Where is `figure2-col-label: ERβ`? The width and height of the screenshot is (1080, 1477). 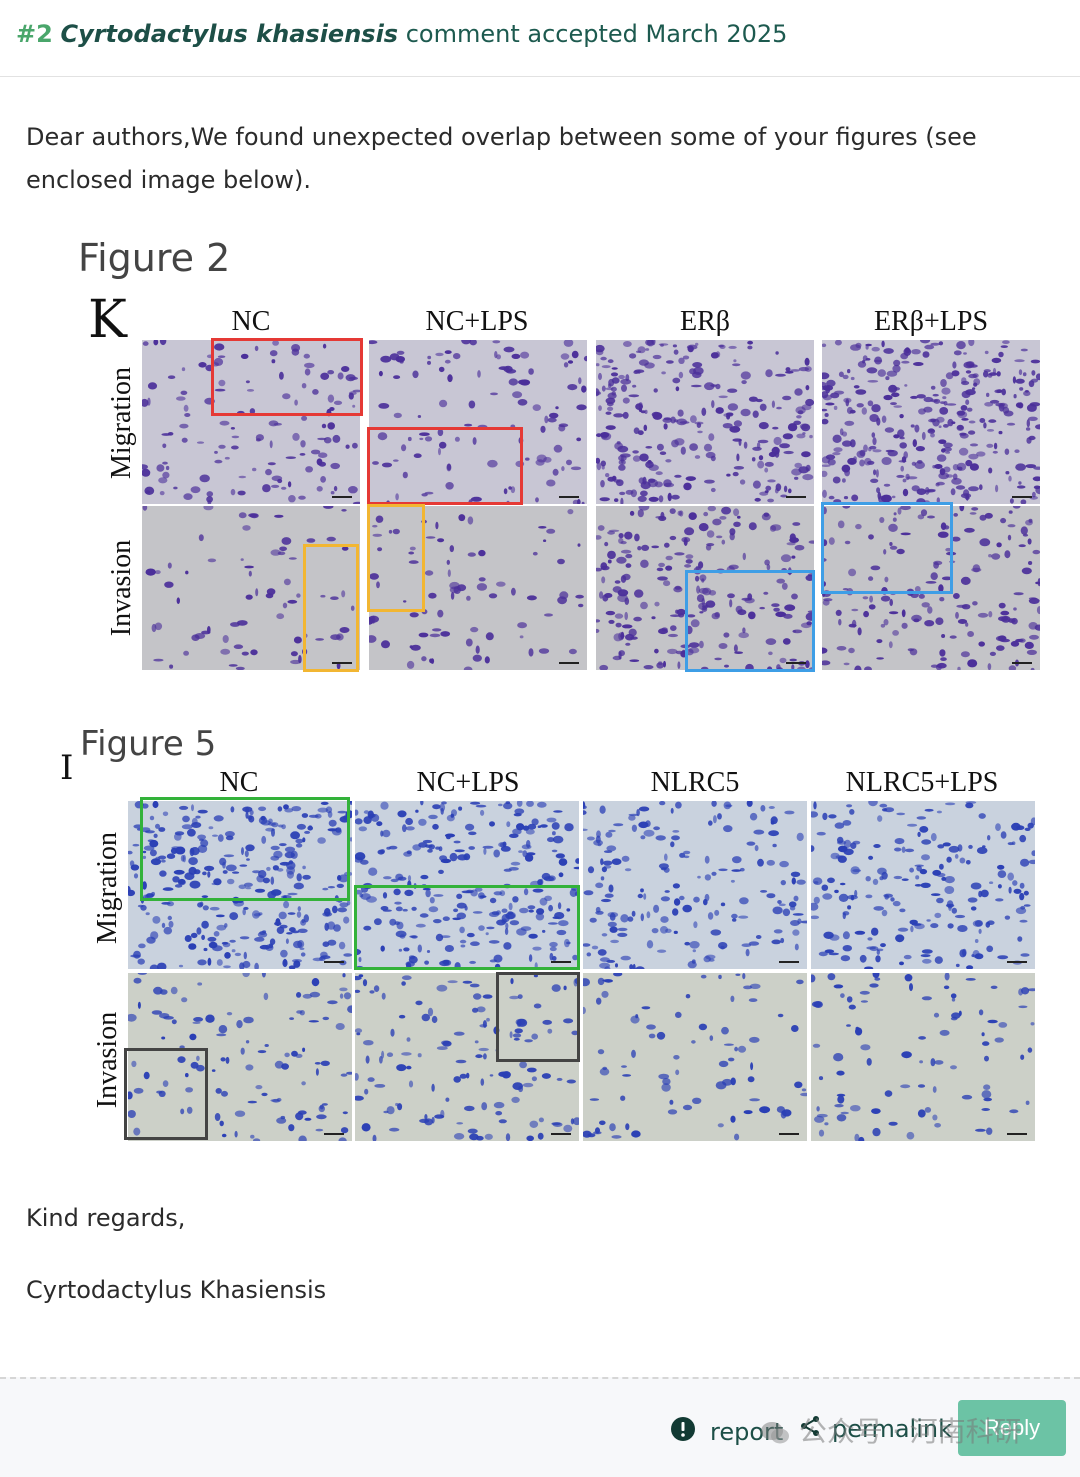 figure2-col-label: ERβ is located at coordinates (705, 321).